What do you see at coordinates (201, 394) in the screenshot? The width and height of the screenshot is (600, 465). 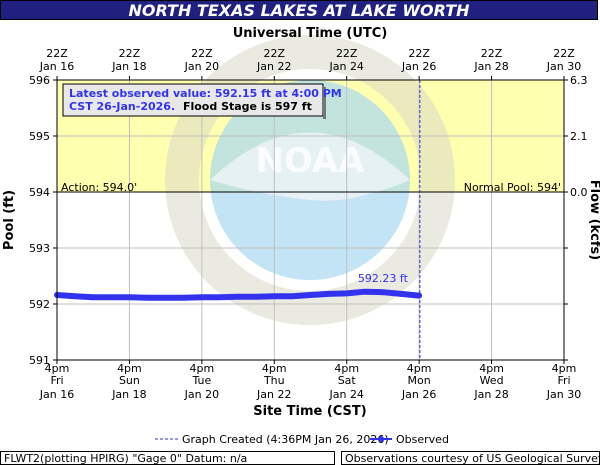 I see `bottom-tick-date: Jan 20` at bounding box center [201, 394].